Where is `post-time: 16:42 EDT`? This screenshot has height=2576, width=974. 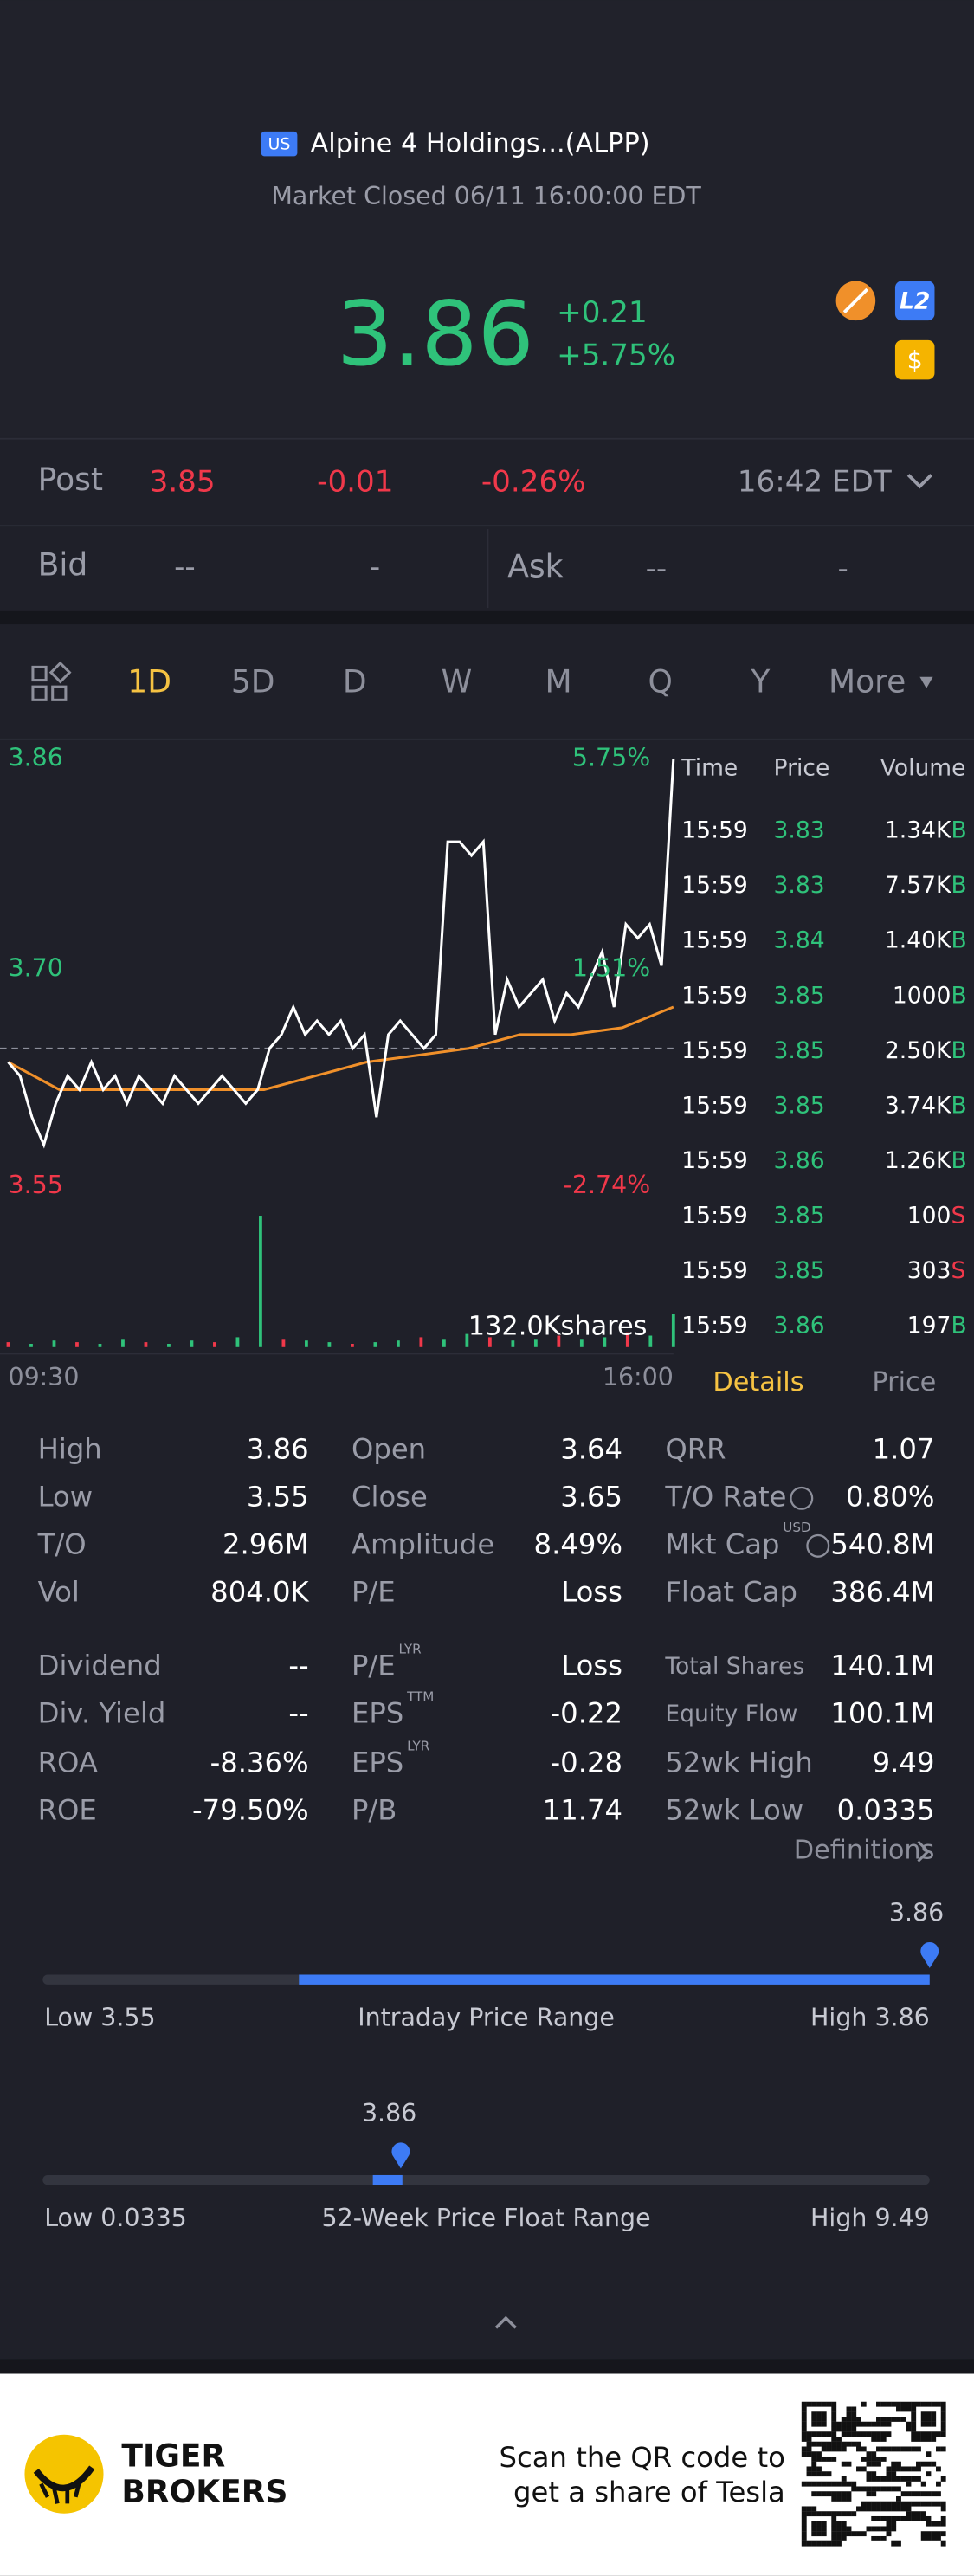
post-time: 16:42 EDT is located at coordinates (815, 481).